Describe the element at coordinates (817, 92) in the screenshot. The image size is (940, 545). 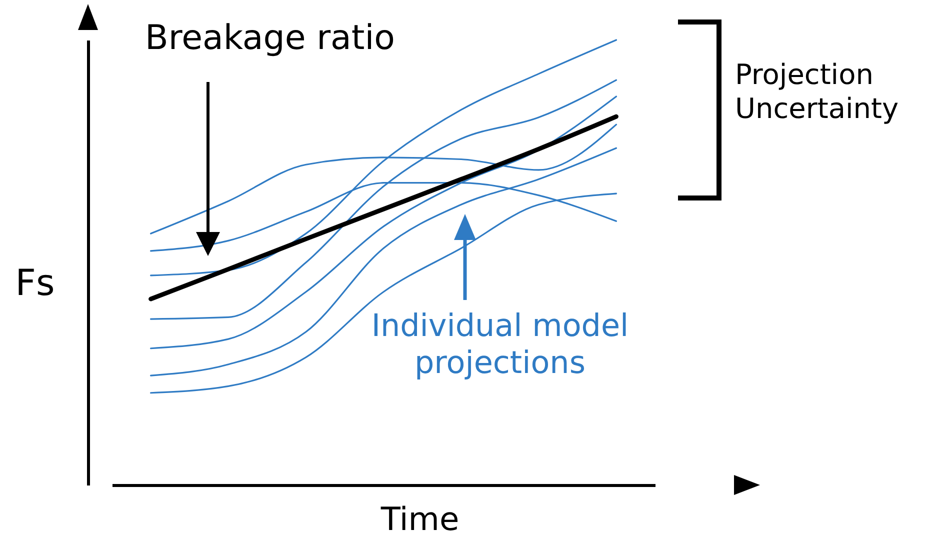
I see `text: Projection Uncertainty` at that location.